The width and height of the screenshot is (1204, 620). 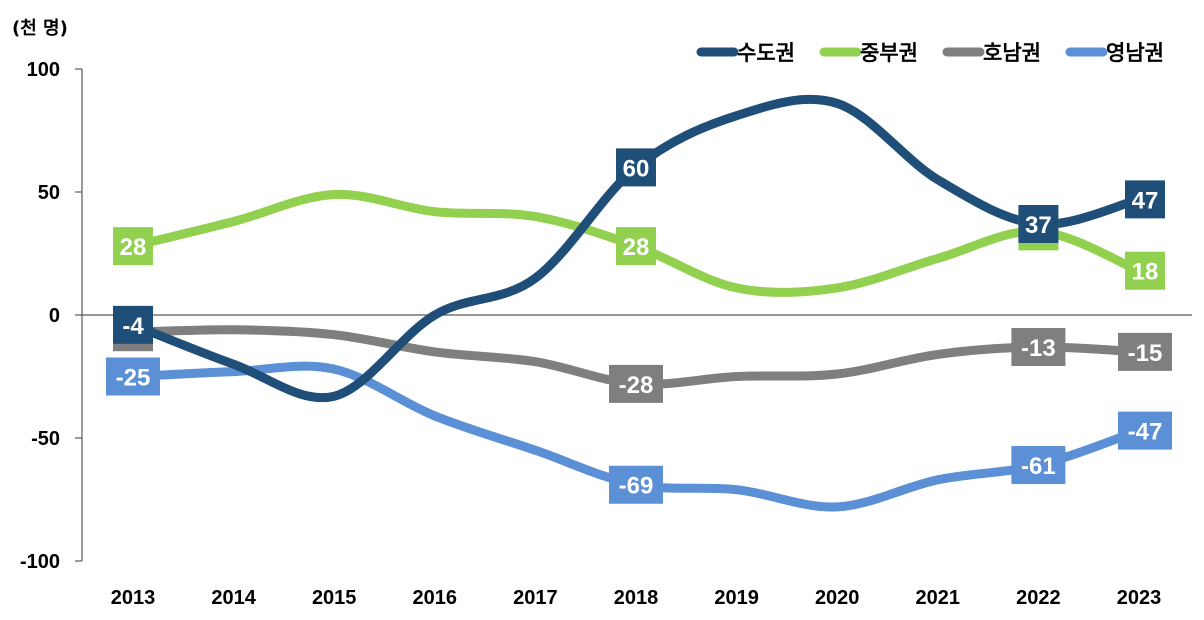 I want to click on data-label: 18, so click(x=1145, y=272).